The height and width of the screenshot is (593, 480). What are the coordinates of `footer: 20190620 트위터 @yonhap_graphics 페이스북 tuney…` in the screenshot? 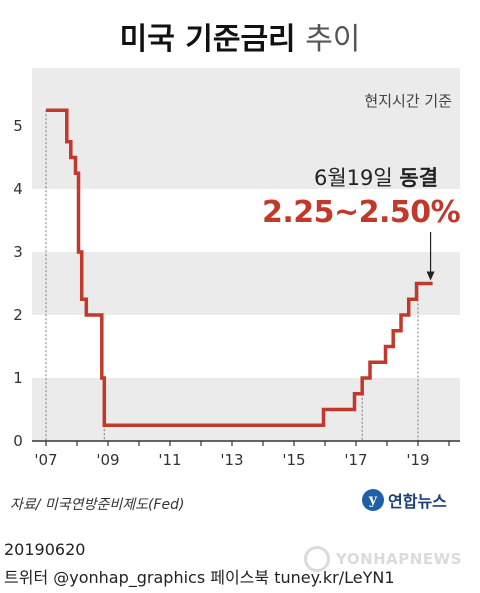 It's located at (199, 564).